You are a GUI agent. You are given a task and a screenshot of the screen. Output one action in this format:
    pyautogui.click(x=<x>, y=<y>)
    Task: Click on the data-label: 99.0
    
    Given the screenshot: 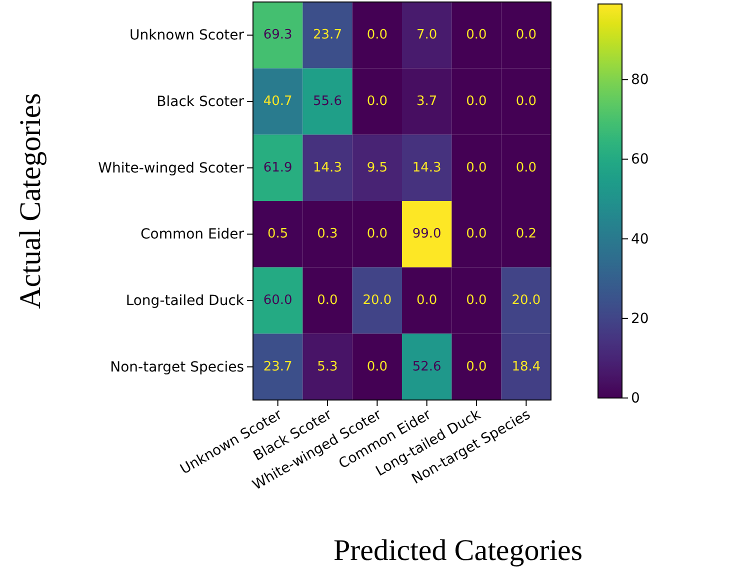 What is the action you would take?
    pyautogui.click(x=427, y=234)
    